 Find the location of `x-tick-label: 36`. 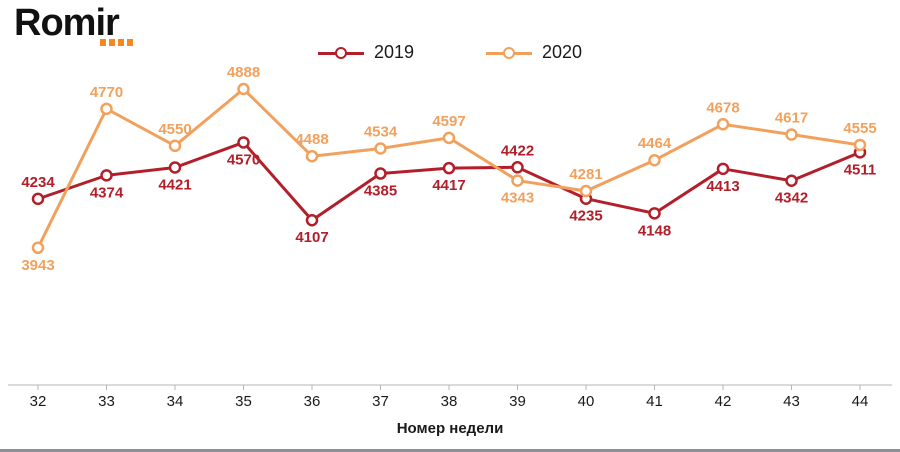

x-tick-label: 36 is located at coordinates (312, 401).